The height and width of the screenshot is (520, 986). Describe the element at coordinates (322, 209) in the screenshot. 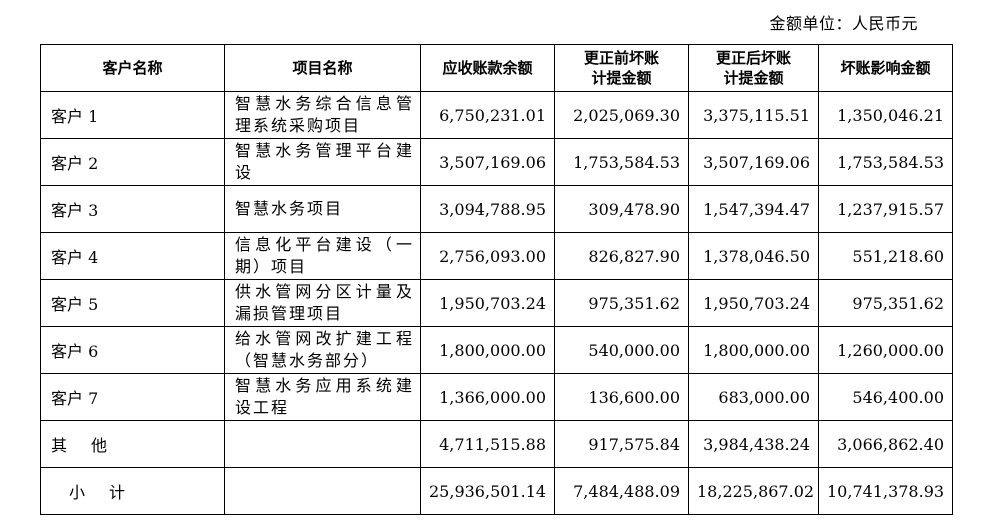

I see `project-cell: 智慧水务项目` at that location.